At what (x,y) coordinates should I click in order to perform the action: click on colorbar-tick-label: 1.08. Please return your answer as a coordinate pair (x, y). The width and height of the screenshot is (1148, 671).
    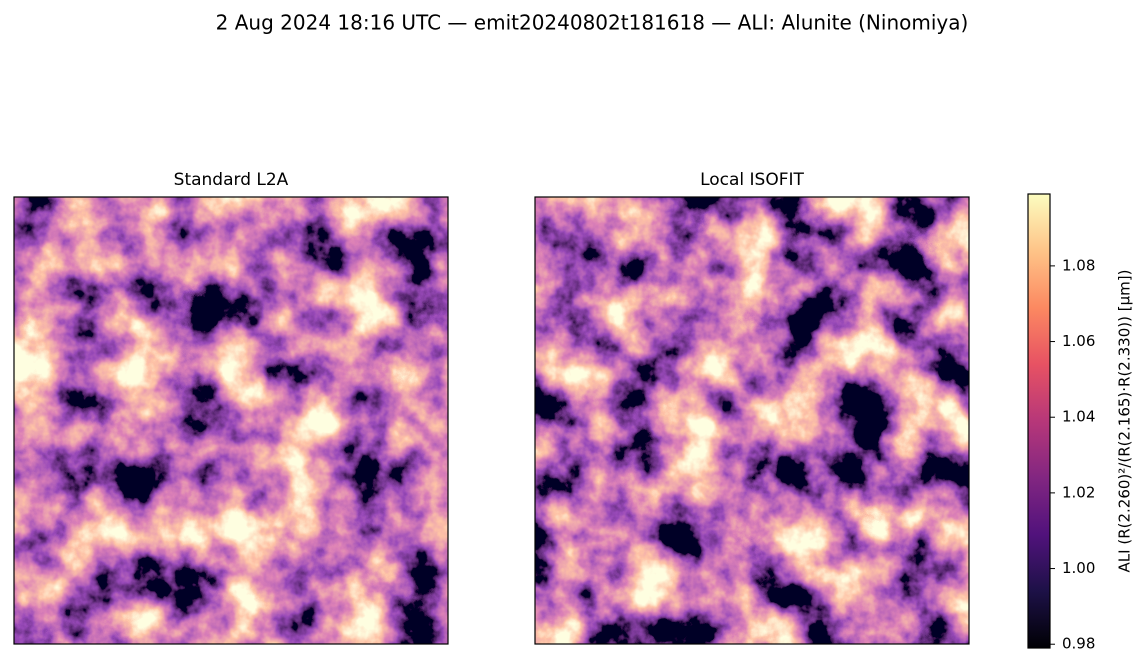
    Looking at the image, I should click on (1078, 265).